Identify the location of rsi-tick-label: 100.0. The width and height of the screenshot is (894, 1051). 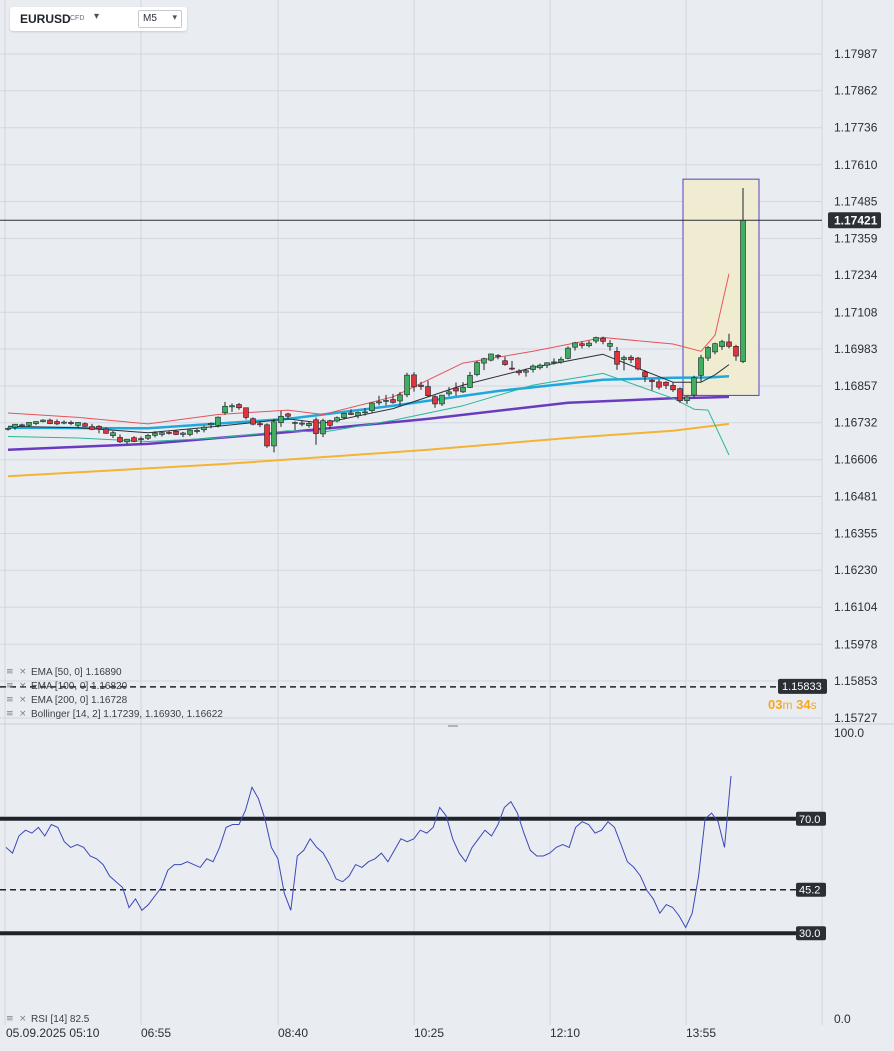
(849, 733).